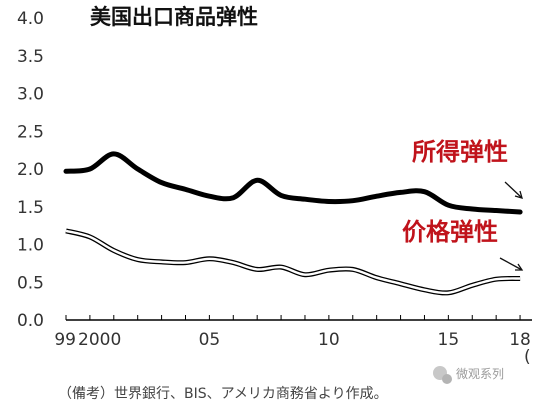 Image resolution: width=550 pixels, height=407 pixels. I want to click on x-tick-label: 18, so click(520, 340).